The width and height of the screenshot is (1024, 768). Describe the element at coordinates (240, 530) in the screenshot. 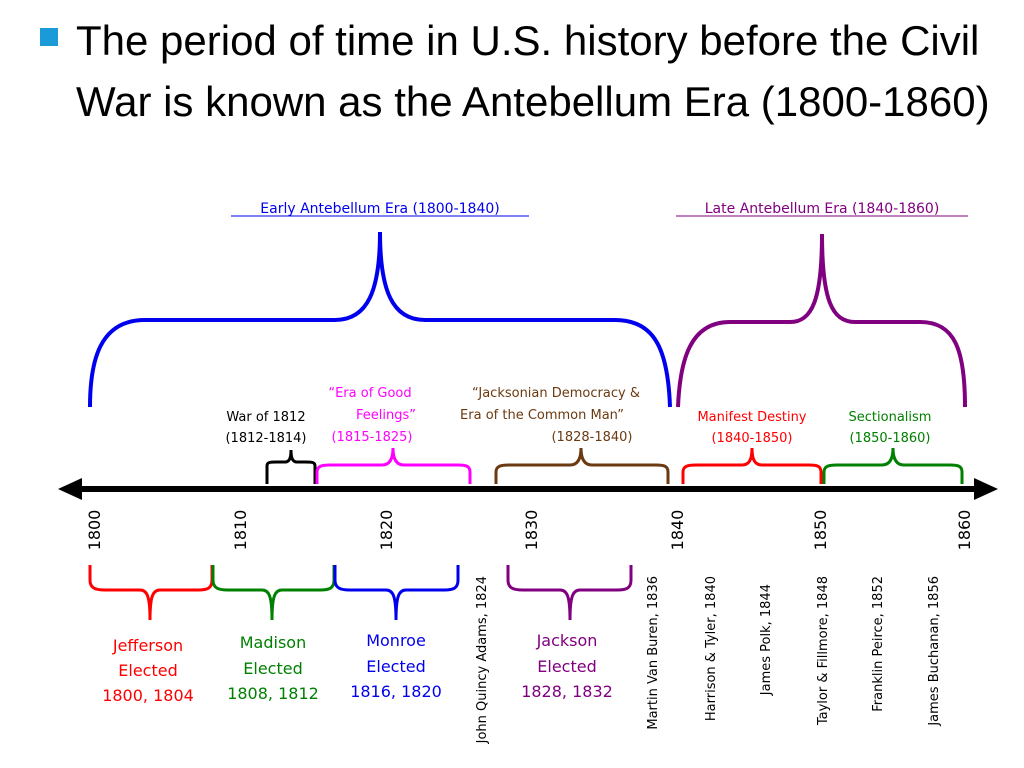

I see `year-tick-1810: 1810` at that location.